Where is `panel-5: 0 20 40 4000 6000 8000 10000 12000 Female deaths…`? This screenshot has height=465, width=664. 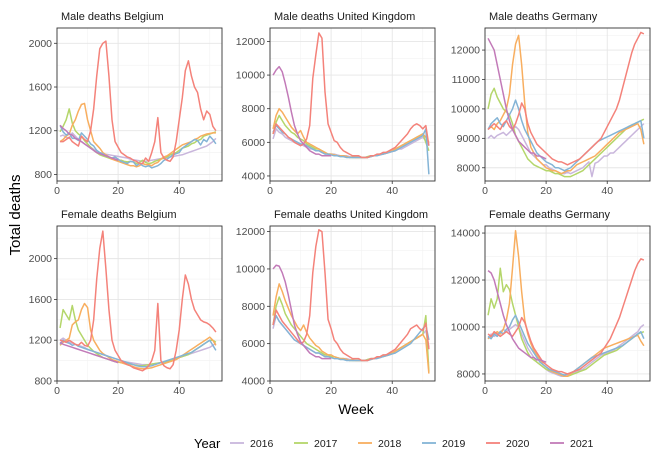 panel-5: 0 20 40 4000 6000 8000 10000 12000 Female deaths… is located at coordinates (336, 303).